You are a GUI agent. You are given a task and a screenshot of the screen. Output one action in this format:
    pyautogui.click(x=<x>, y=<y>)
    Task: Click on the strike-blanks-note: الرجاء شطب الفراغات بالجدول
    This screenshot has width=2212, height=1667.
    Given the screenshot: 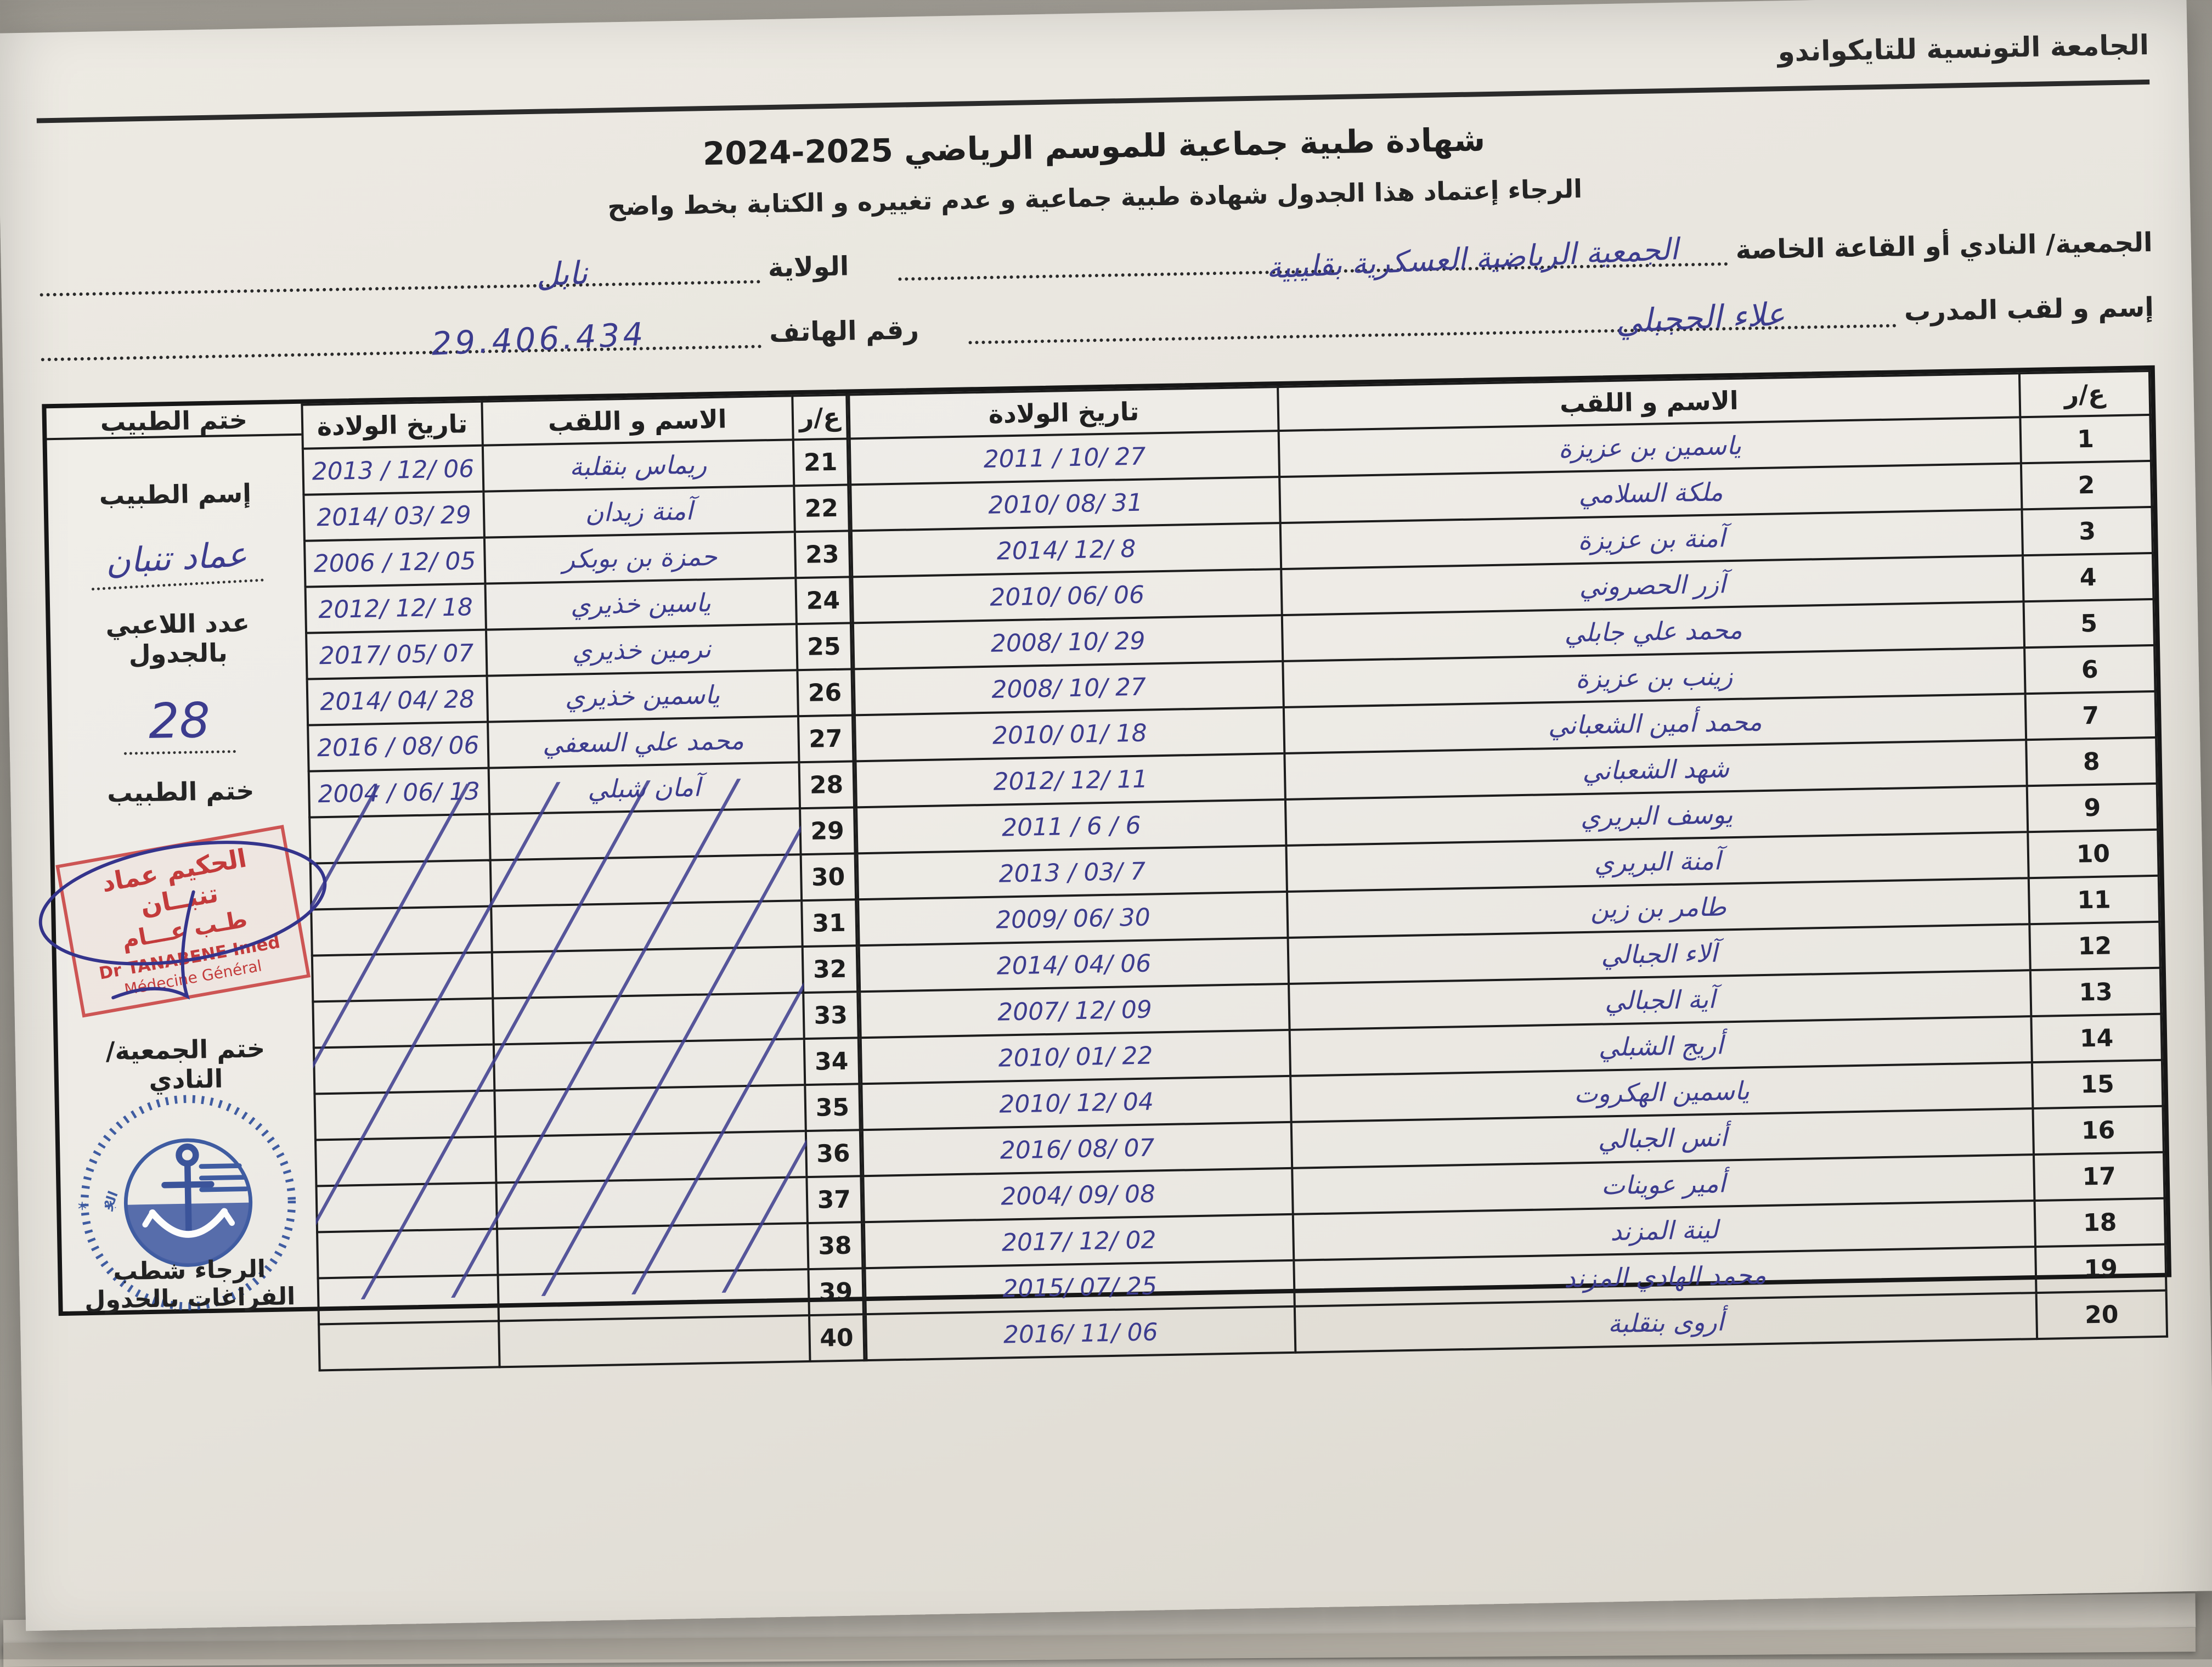 What is the action you would take?
    pyautogui.click(x=190, y=1285)
    